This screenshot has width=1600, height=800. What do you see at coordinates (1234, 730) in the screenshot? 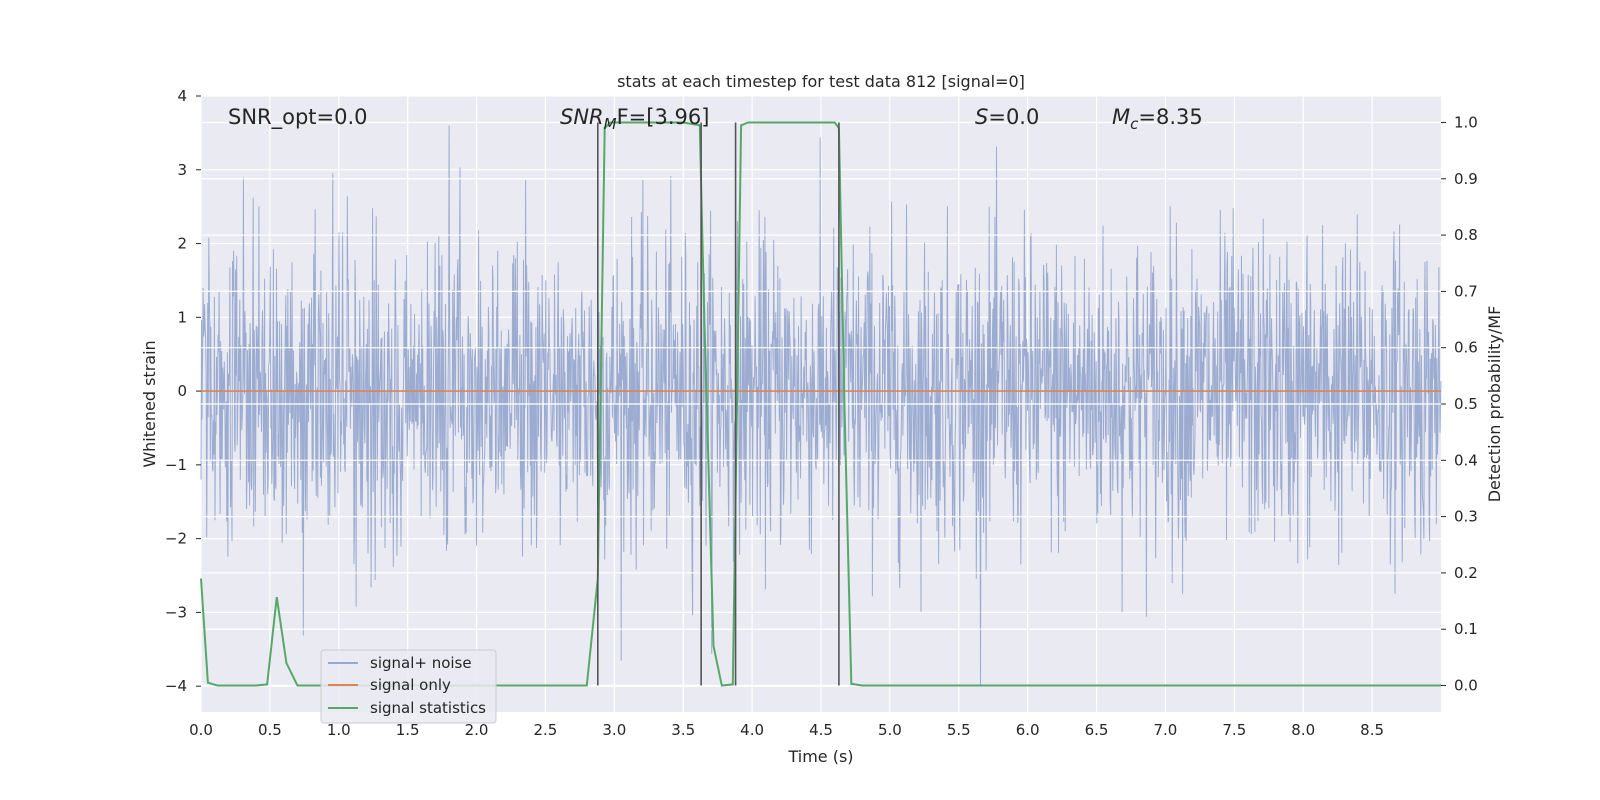
I see `x-tick-label: 7.5` at bounding box center [1234, 730].